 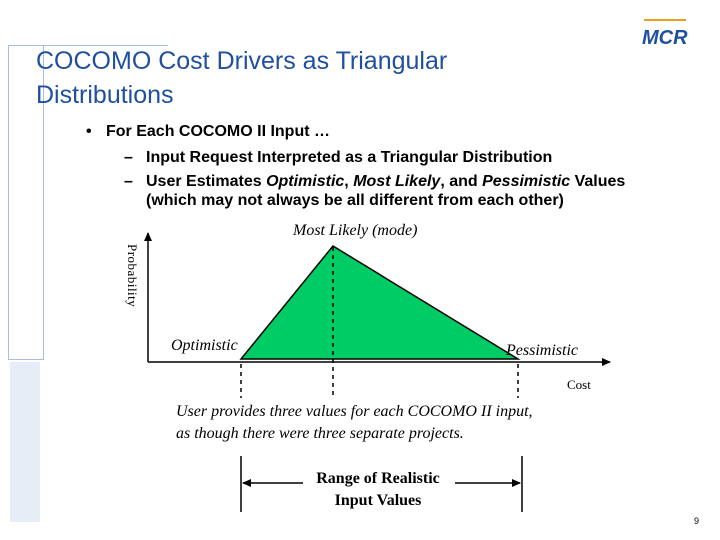 I want to click on logo-text: MCR, so click(x=665, y=38).